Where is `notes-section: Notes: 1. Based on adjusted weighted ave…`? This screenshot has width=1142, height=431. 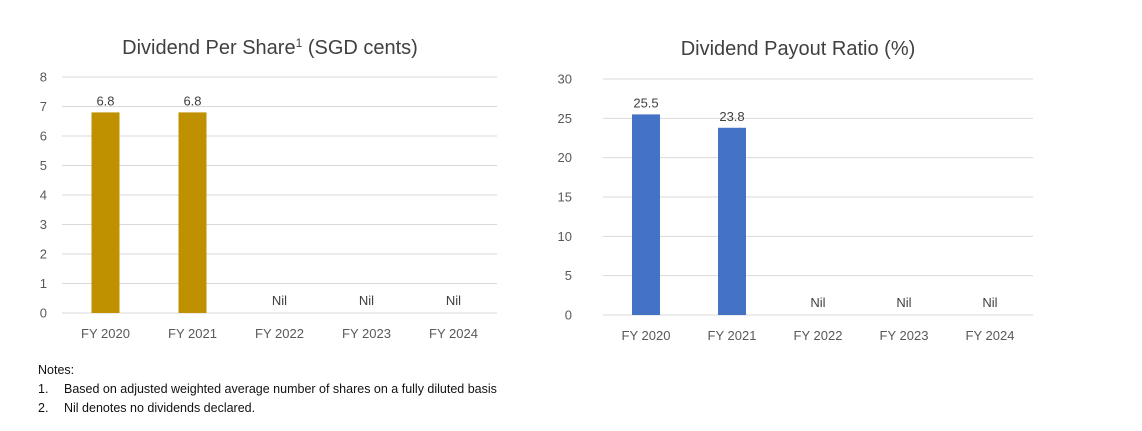 notes-section: Notes: 1. Based on adjusted weighted ave… is located at coordinates (267, 389).